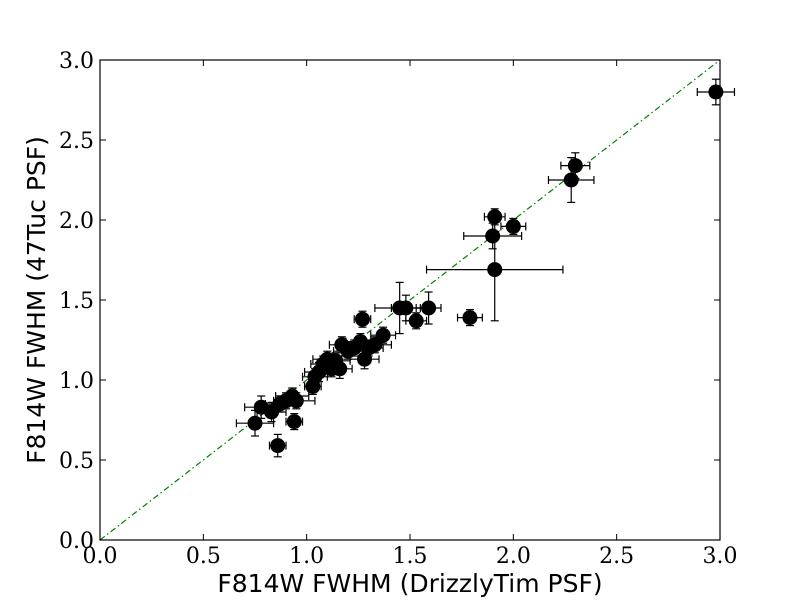  What do you see at coordinates (36, 300) in the screenshot?
I see `y-axis-title: F814W FWHM (47Tuc PSF)` at bounding box center [36, 300].